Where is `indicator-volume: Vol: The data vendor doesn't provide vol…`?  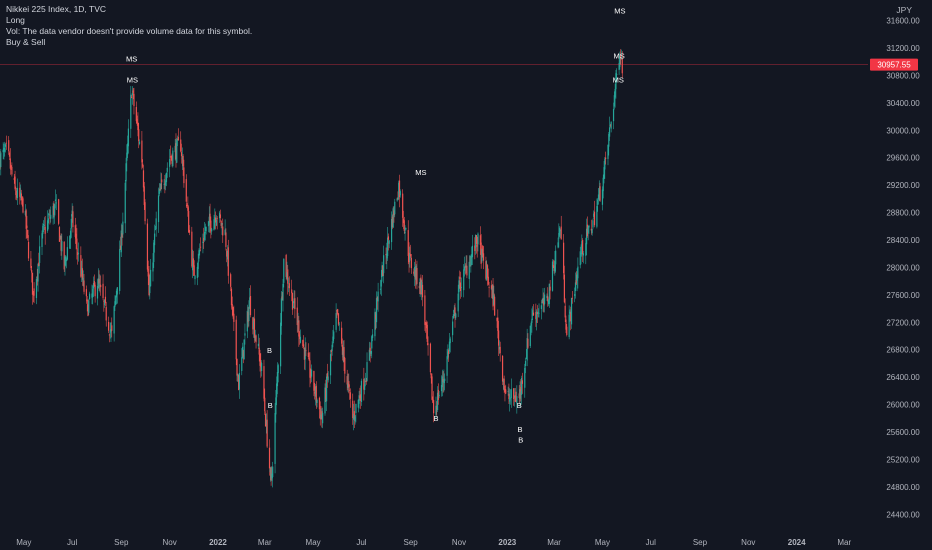 indicator-volume: Vol: The data vendor doesn't provide vol… is located at coordinates (129, 31).